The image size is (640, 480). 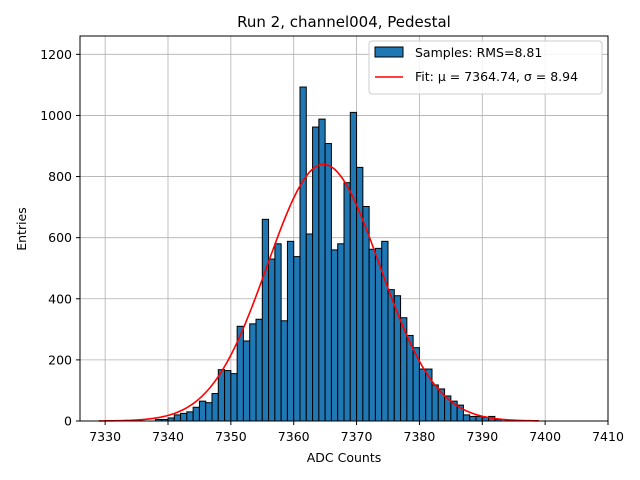 What do you see at coordinates (496, 76) in the screenshot?
I see `legend-label-fit: Fit: μ = 7364.74, σ = 8.94` at bounding box center [496, 76].